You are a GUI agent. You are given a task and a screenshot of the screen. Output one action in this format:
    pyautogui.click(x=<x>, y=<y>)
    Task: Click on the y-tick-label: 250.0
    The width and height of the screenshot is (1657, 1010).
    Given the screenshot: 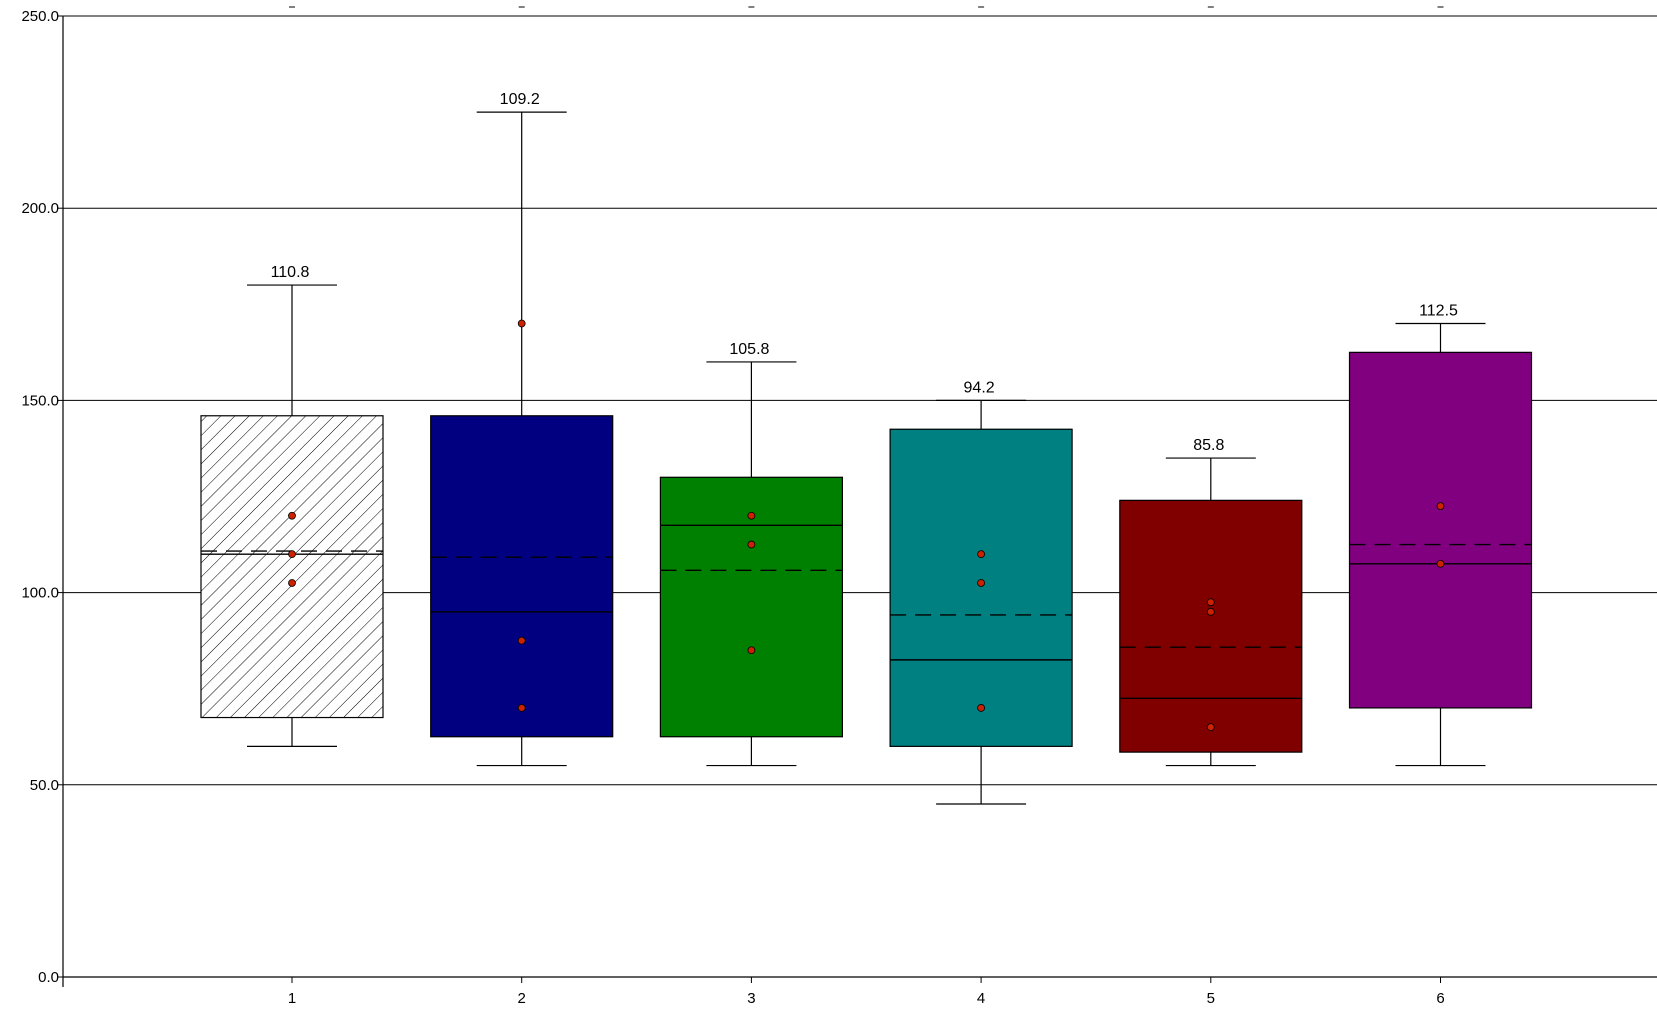 What is the action you would take?
    pyautogui.click(x=40, y=16)
    